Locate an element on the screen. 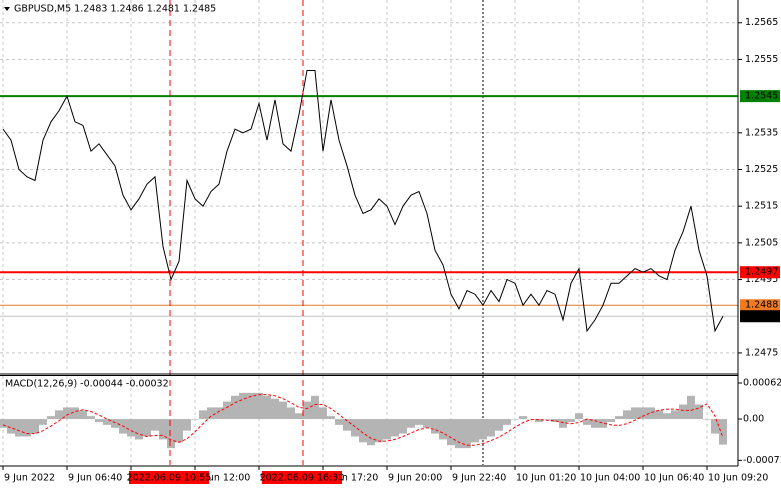 The width and height of the screenshot is (781, 489). x-tick-label: 10 Jun 06:40 is located at coordinates (674, 478).